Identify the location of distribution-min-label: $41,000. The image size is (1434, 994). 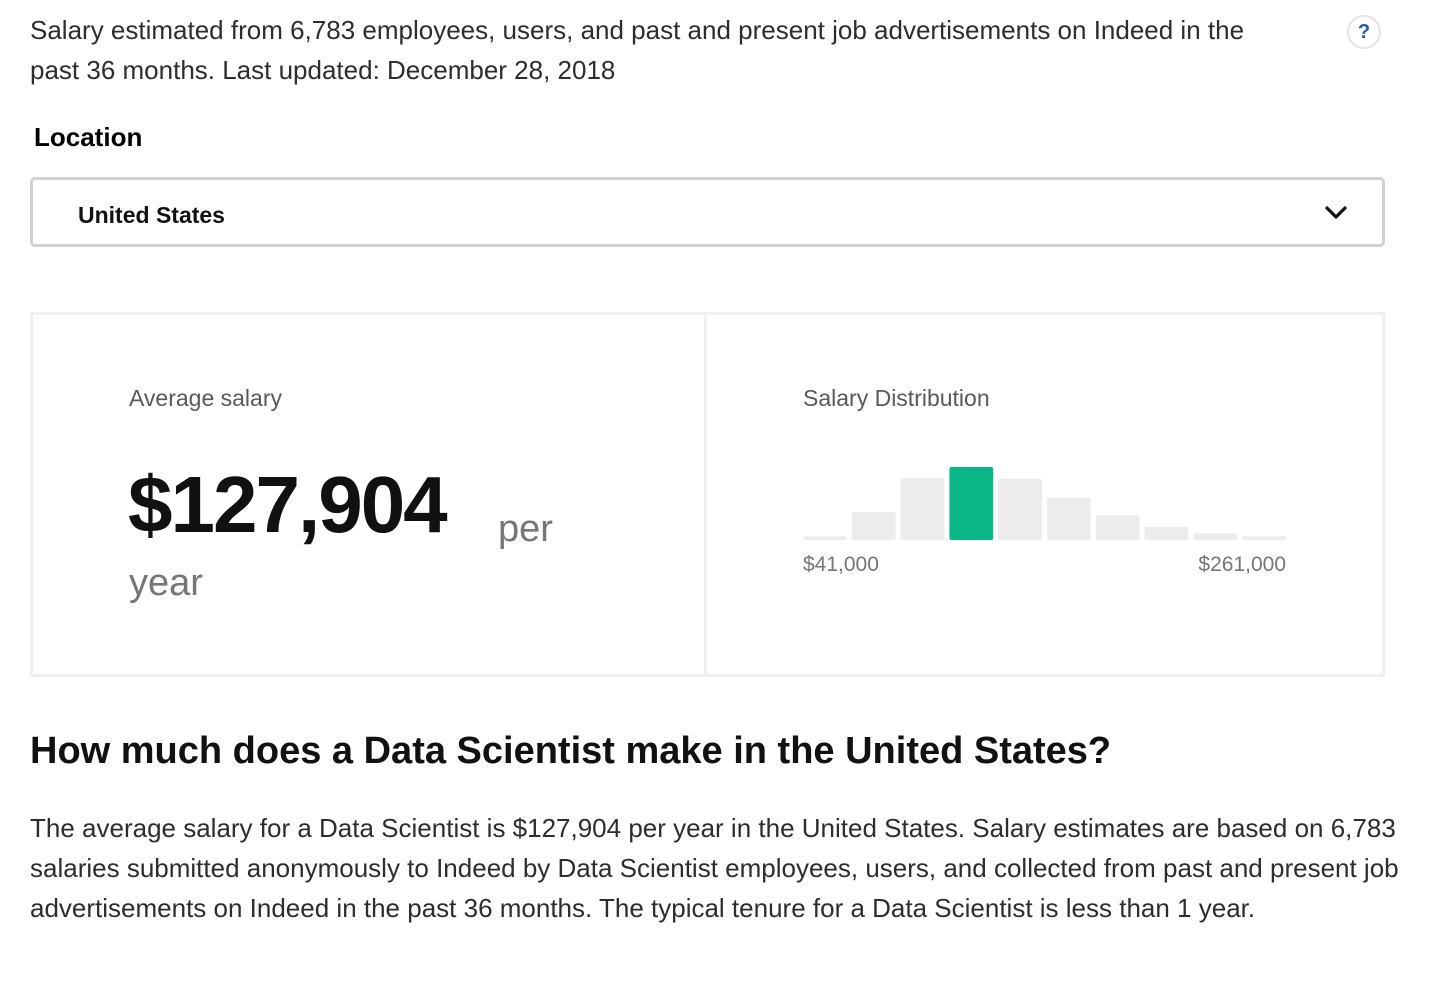
(841, 564).